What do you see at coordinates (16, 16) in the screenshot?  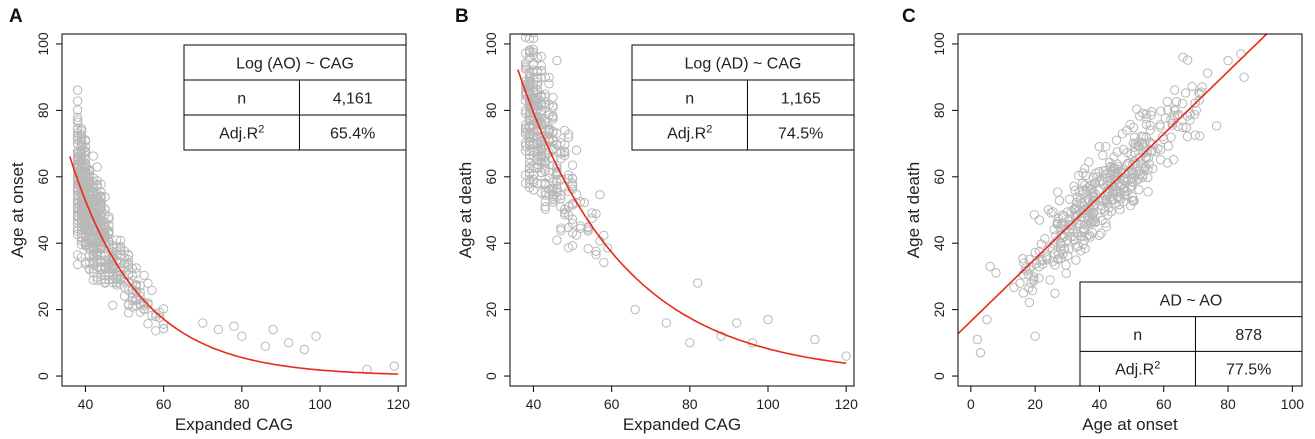 I see `panel-letter: A` at bounding box center [16, 16].